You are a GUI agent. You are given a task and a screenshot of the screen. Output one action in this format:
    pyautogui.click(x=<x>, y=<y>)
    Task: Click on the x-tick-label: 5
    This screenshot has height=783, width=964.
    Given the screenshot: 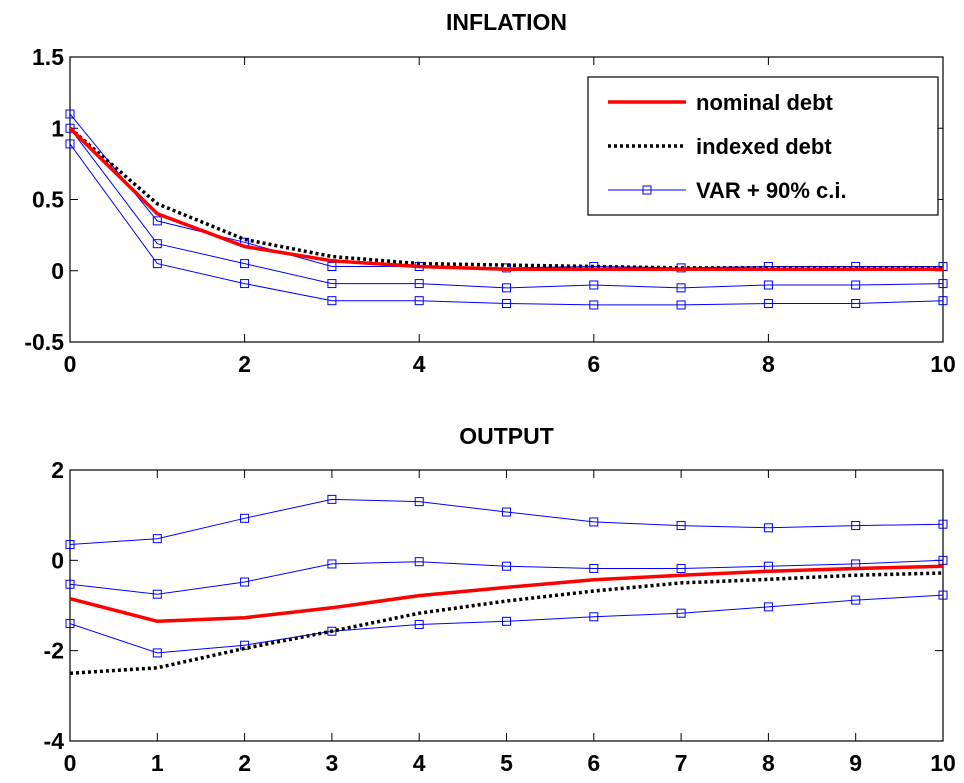 What is the action you would take?
    pyautogui.click(x=506, y=763)
    